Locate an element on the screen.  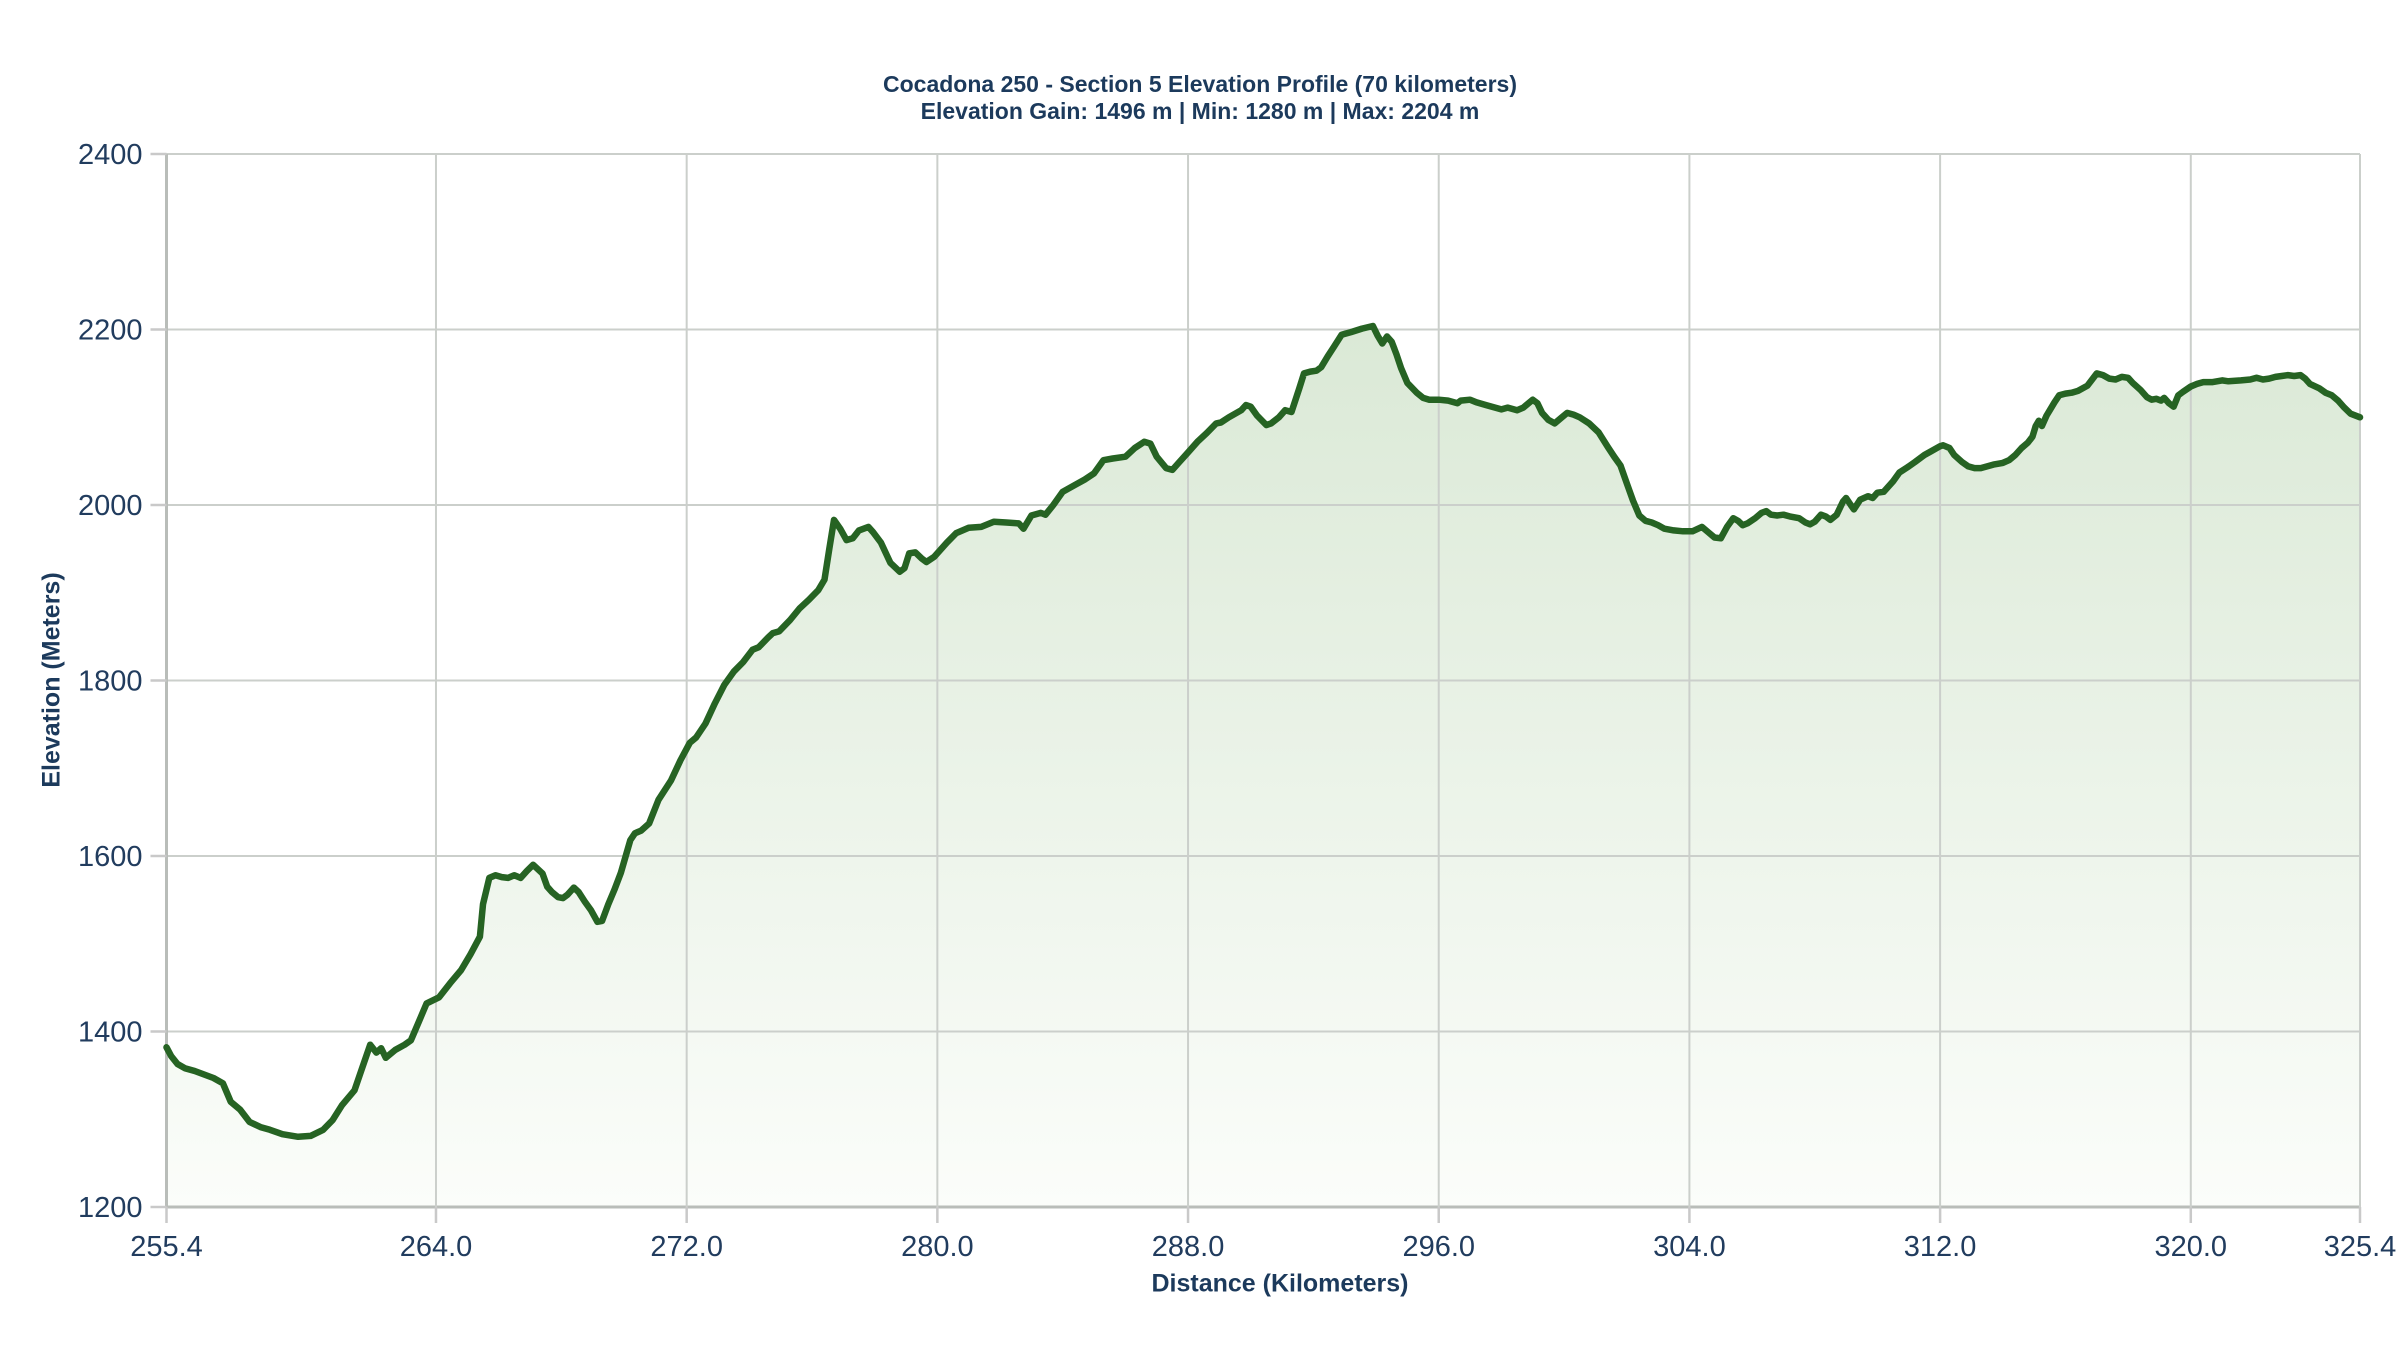
x-tick-label: 264.0 is located at coordinates (436, 1247).